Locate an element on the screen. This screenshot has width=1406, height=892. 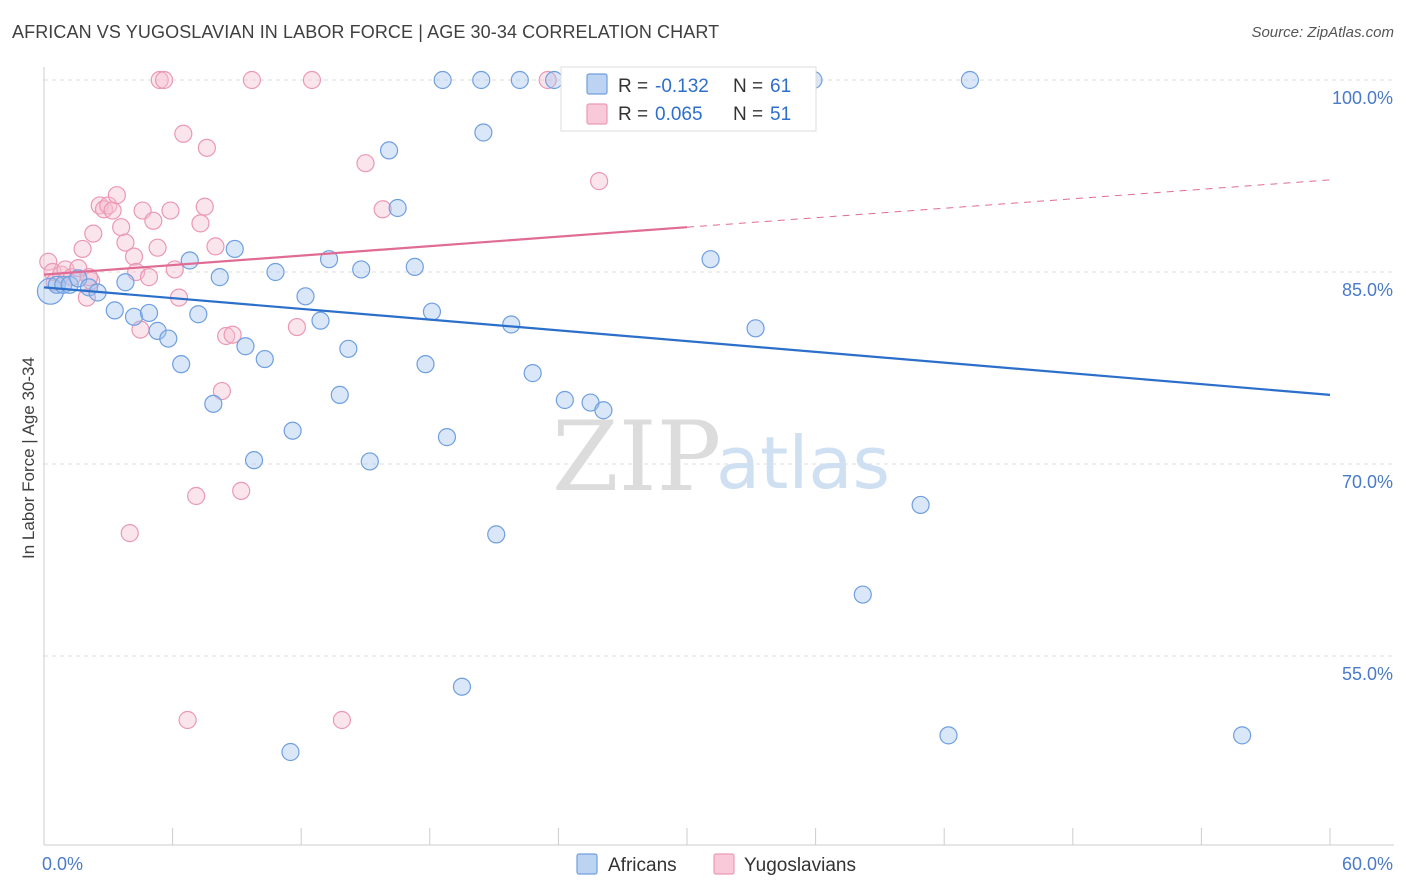
watermark-atlas: atlas is located at coordinates (803, 463).